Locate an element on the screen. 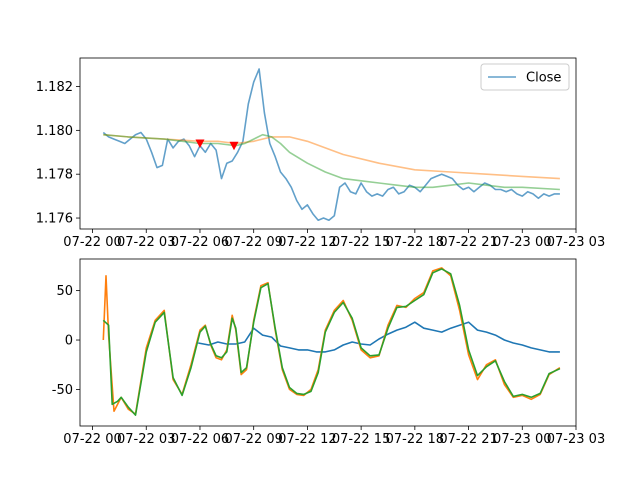 The height and width of the screenshot is (480, 640). legend-label-close: Close is located at coordinates (543, 78).